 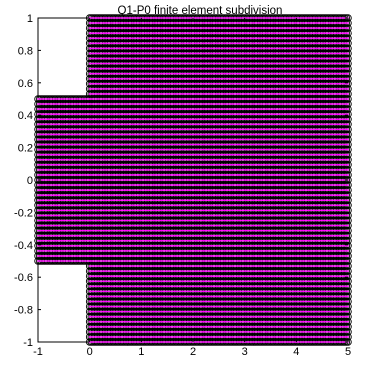 I want to click on chart-title: Q1-P0 finite element subdivision, so click(x=200, y=11).